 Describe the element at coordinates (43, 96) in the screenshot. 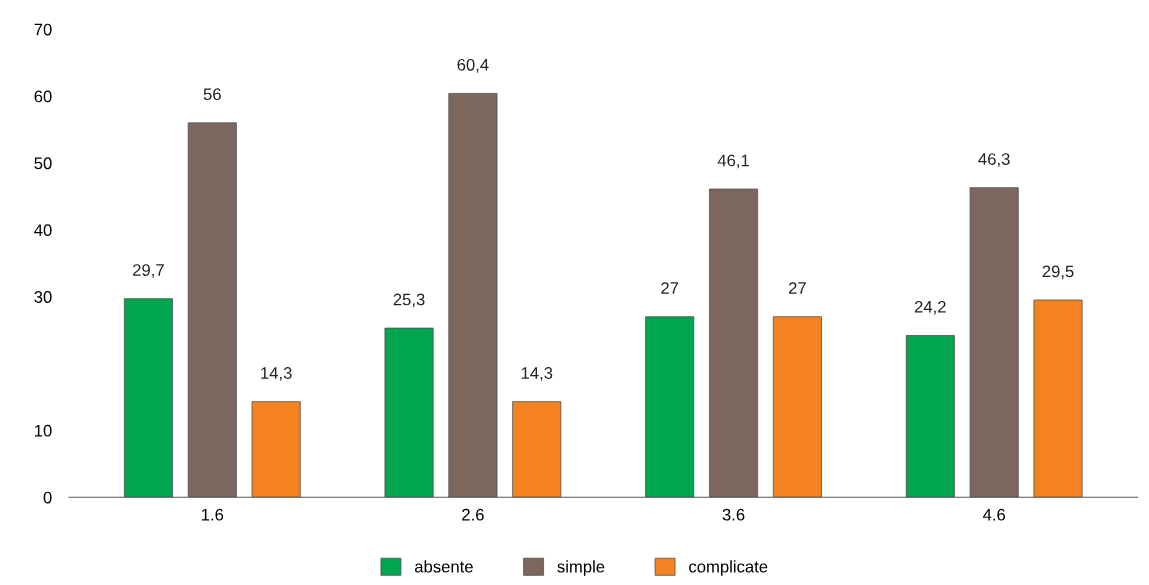

I see `y-tick-label: 60` at that location.